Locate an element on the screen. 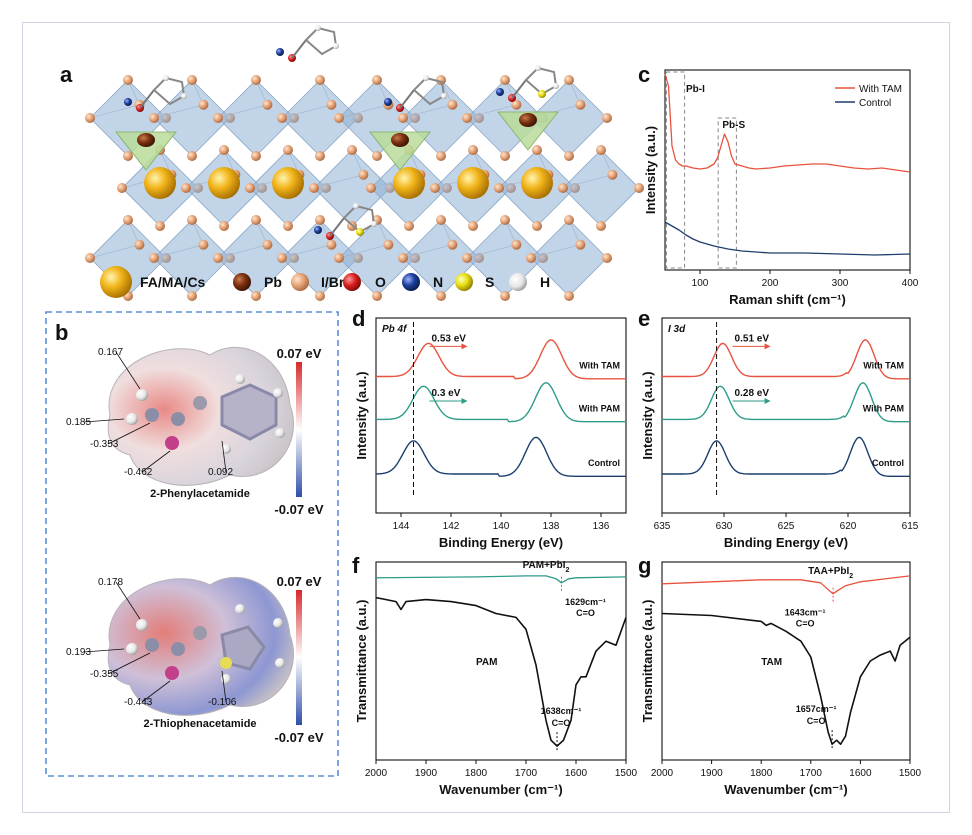 The height and width of the screenshot is (835, 972). passivated-octahedron is located at coordinates (146, 151).